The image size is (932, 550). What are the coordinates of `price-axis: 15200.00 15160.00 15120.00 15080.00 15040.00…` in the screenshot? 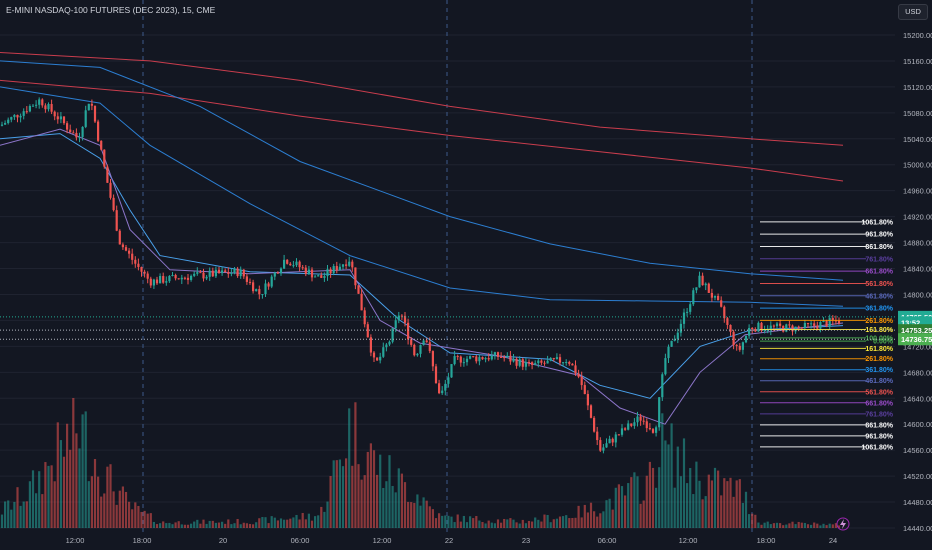 It's located at (917, 282).